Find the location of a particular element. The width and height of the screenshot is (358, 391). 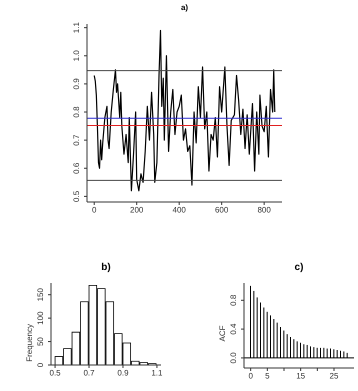

y-tick-label: 0.5 is located at coordinates (76, 196).